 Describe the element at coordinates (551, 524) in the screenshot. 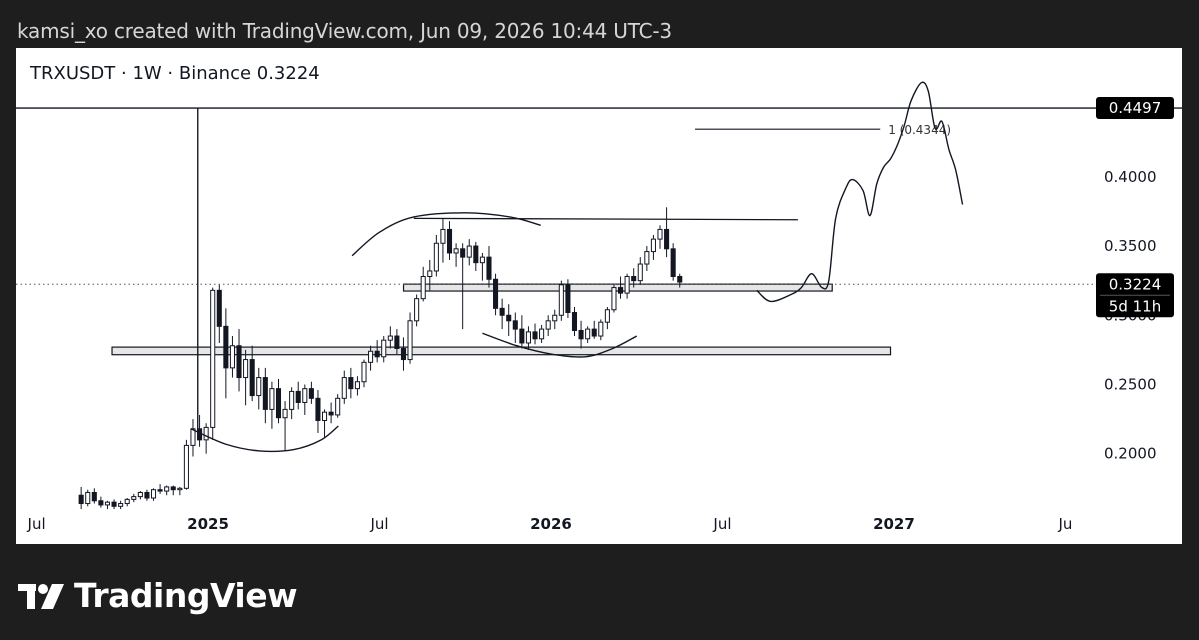

I see `x-tick-label: 2026` at that location.